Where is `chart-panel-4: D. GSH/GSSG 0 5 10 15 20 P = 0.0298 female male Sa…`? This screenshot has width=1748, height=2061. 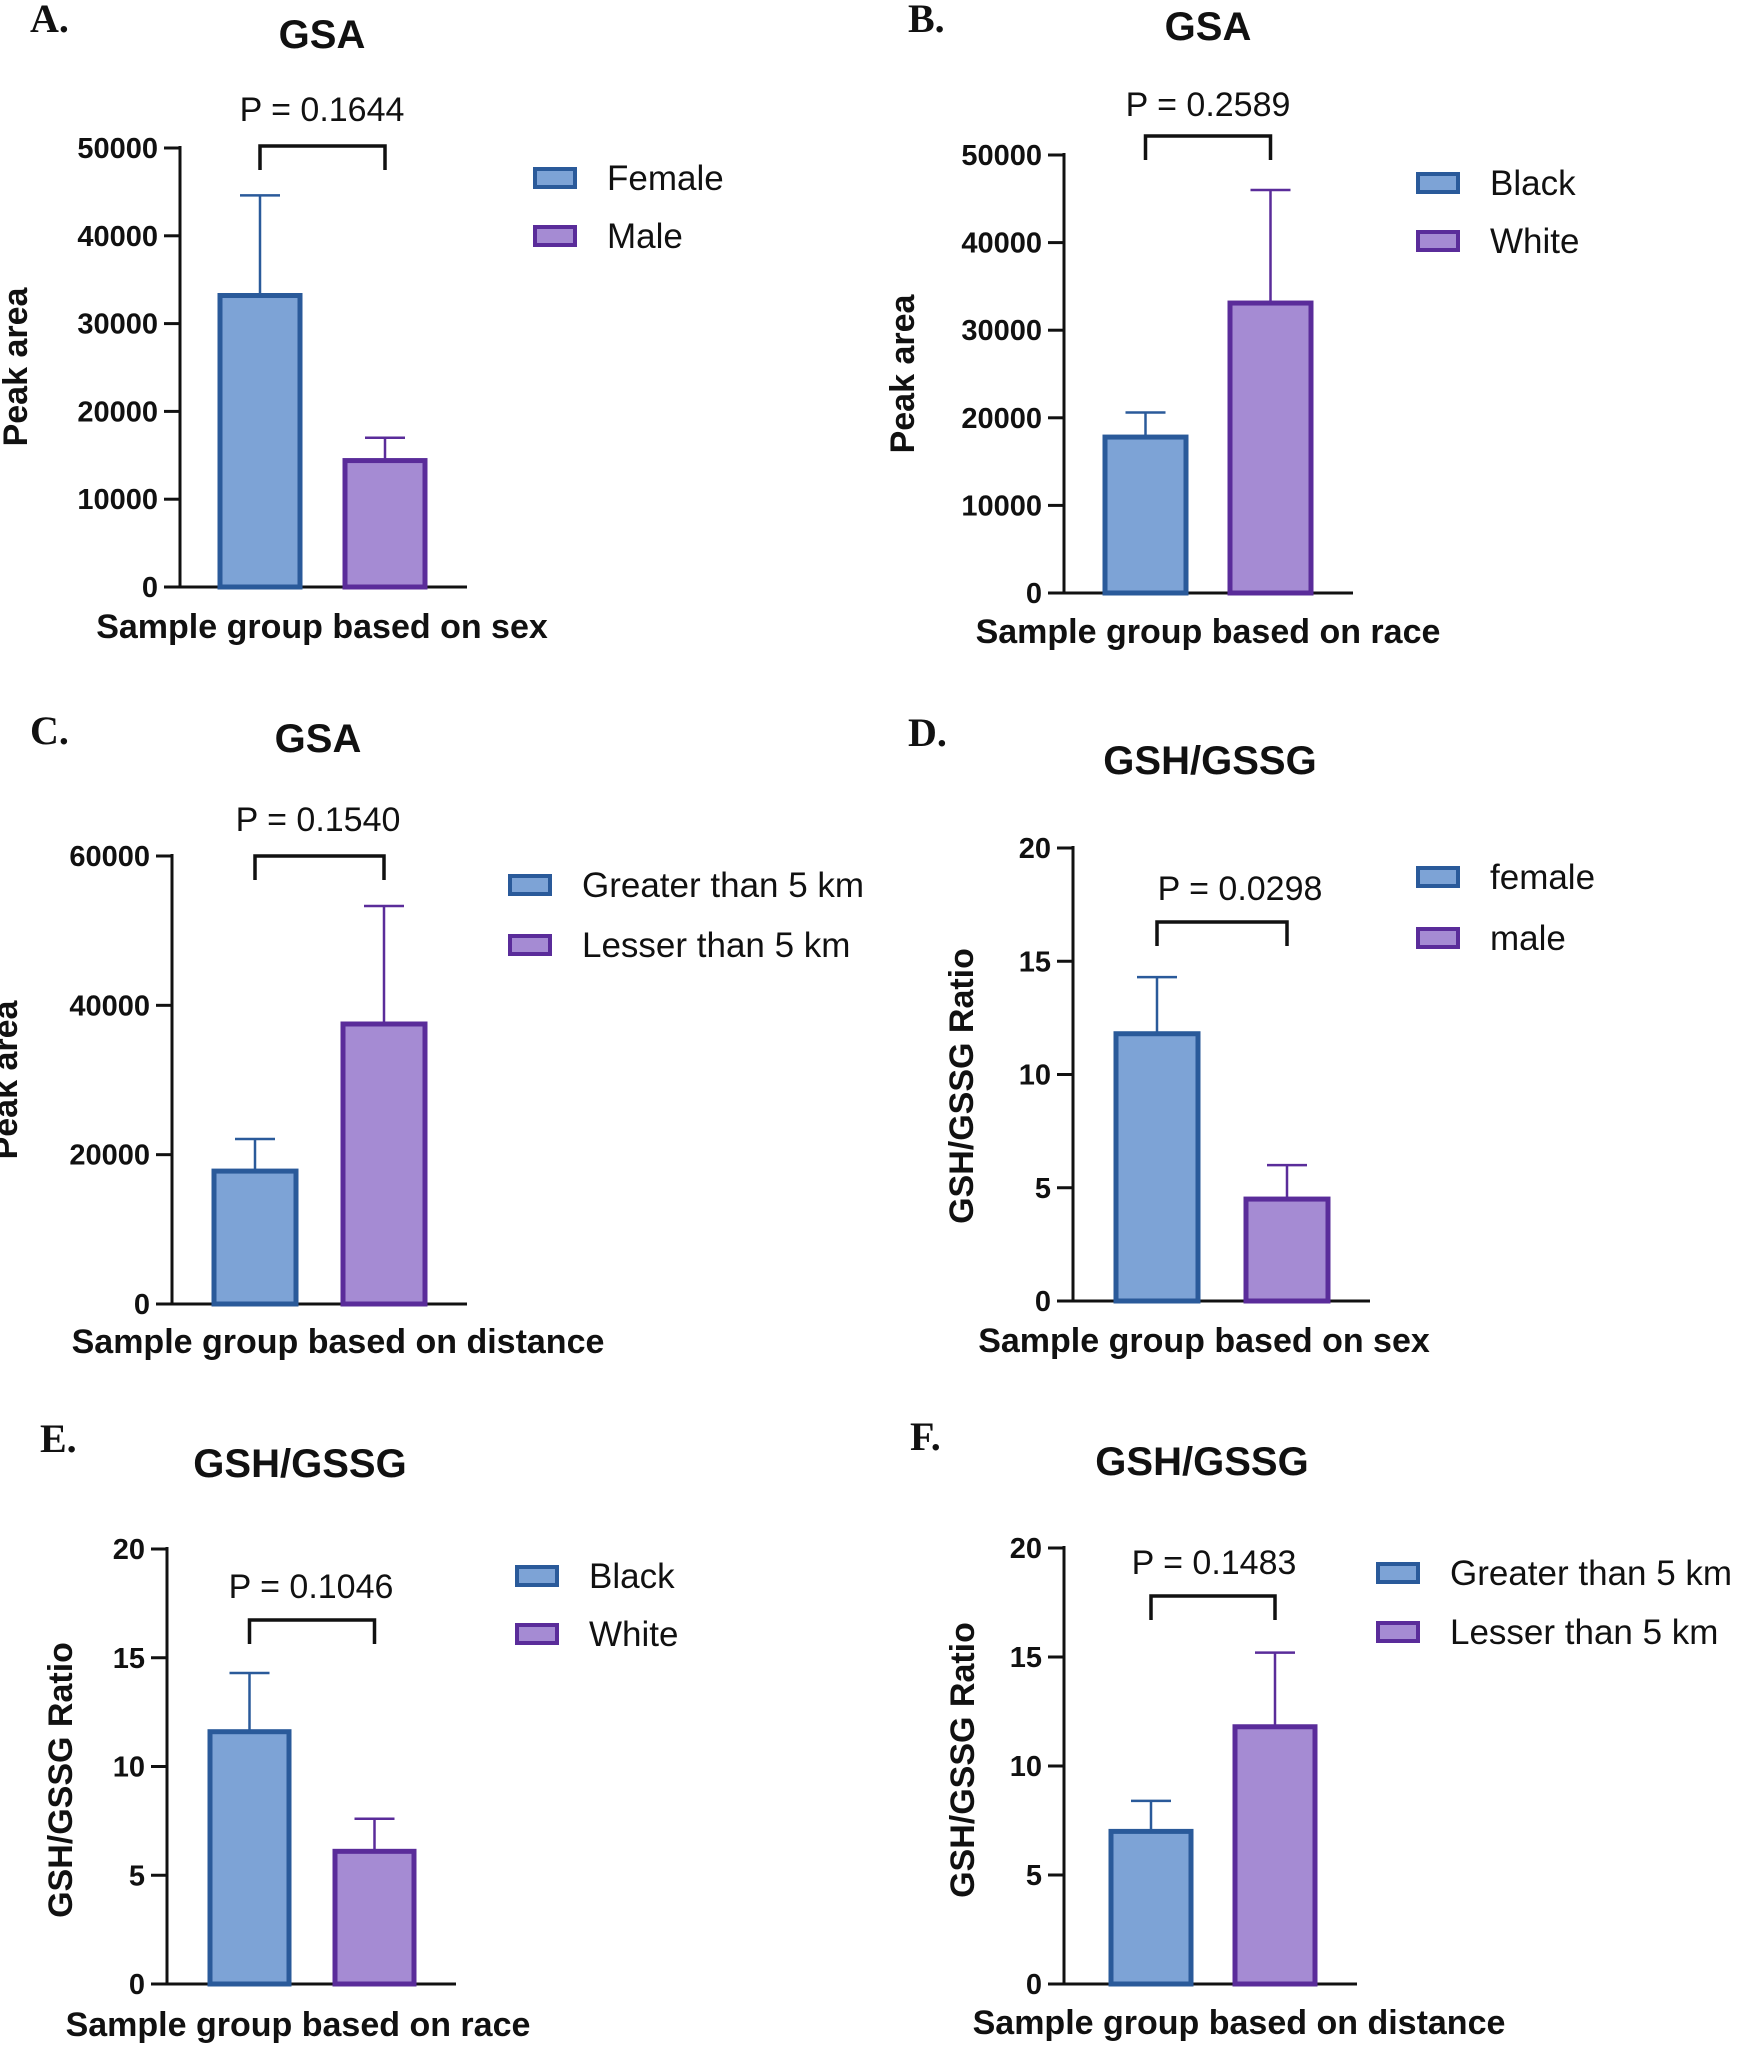 chart-panel-4: D. GSH/GSSG 0 5 10 15 20 P = 0.0298 female male Sa… is located at coordinates (1251, 1035).